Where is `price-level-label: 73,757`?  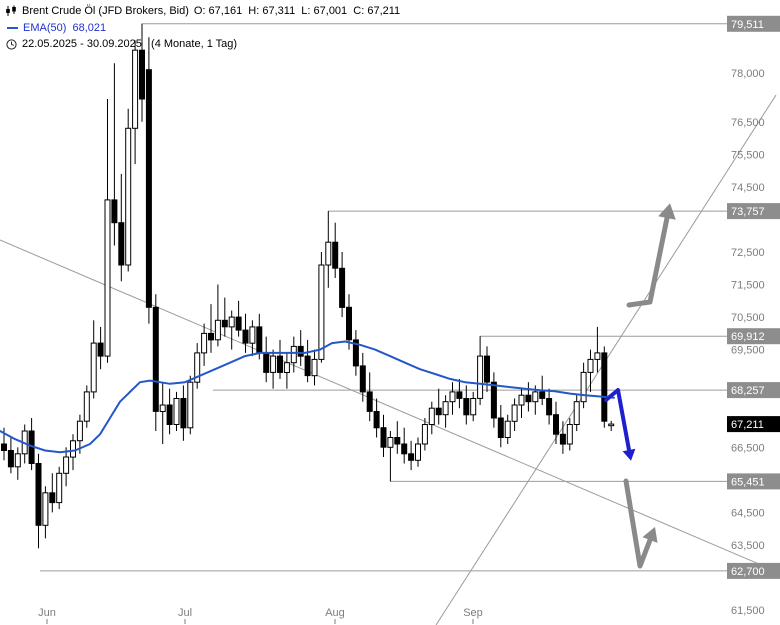 price-level-label: 73,757 is located at coordinates (753, 211).